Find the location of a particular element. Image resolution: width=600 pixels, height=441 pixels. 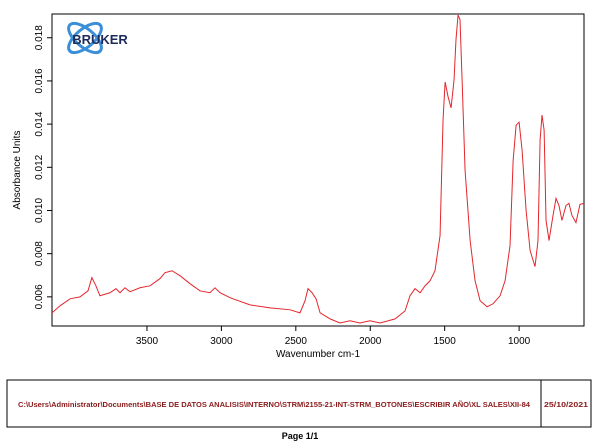

logo-orbit is located at coordinates (85, 38).